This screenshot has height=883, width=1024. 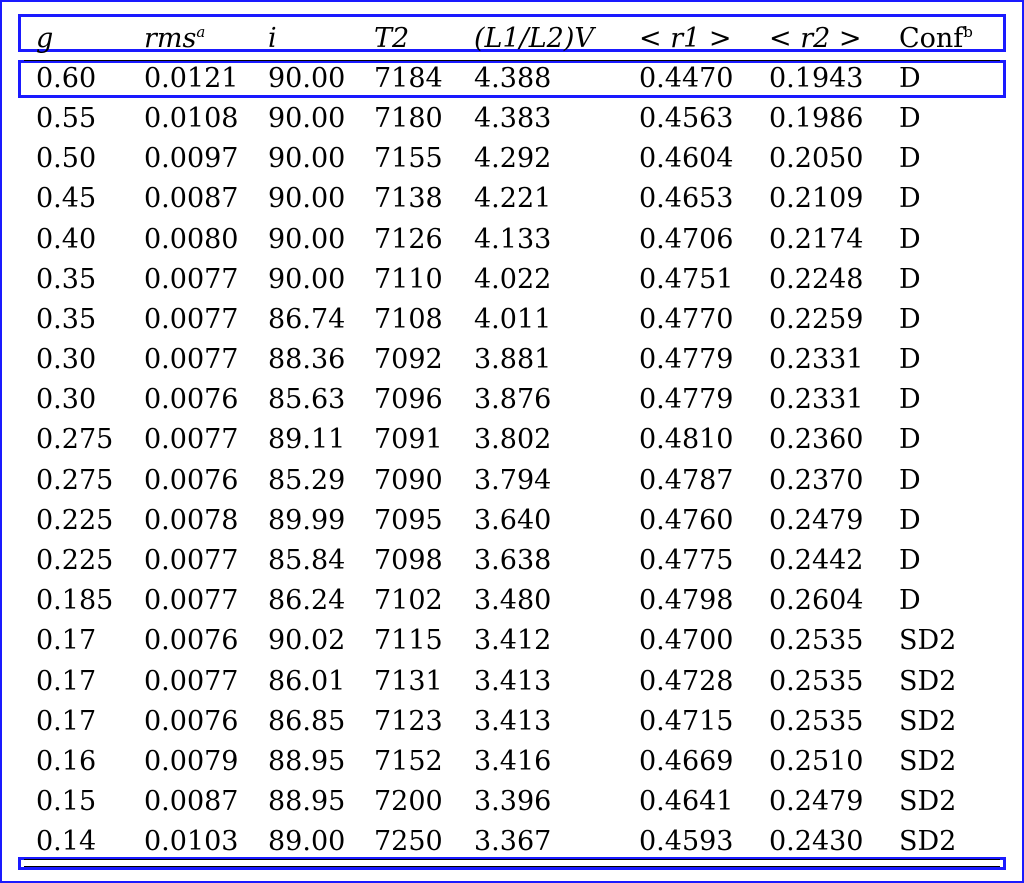 I want to click on table-row: 0.185 0.0077 86.24 7102 3.480 0.4798 0.2604 D, so click(x=507, y=601).